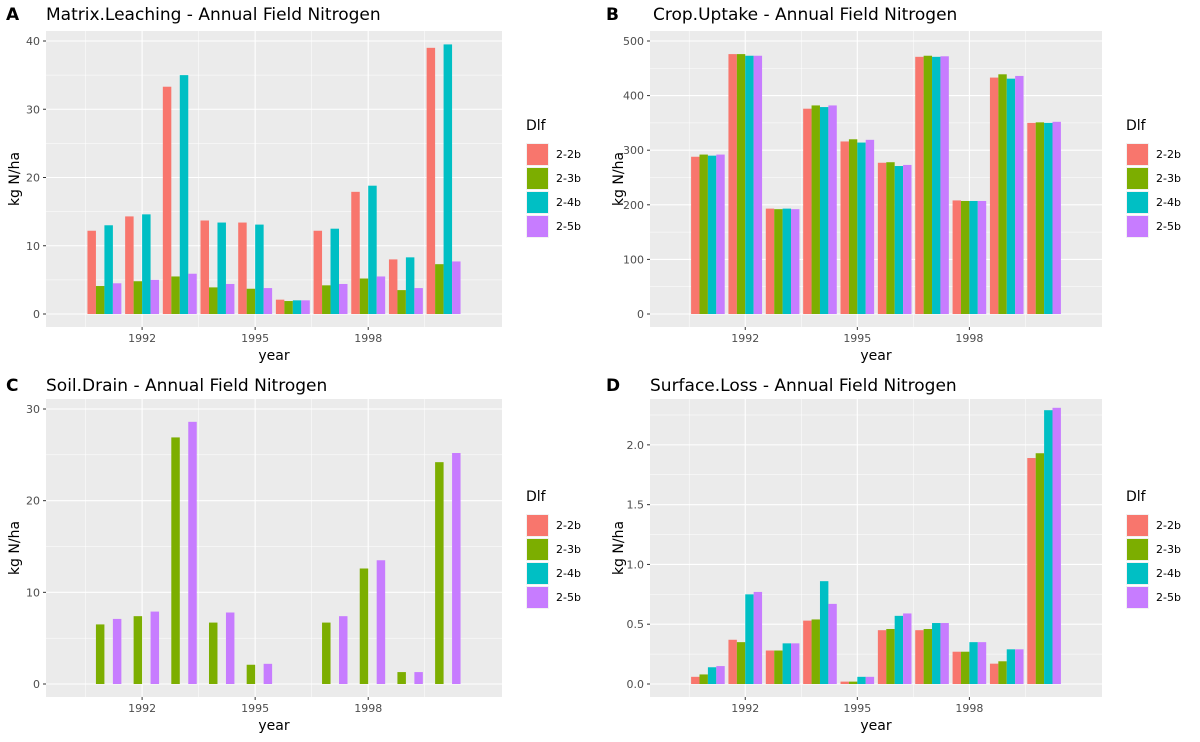  What do you see at coordinates (1168, 154) in the screenshot?
I see `legend-label: 2-2b` at bounding box center [1168, 154].